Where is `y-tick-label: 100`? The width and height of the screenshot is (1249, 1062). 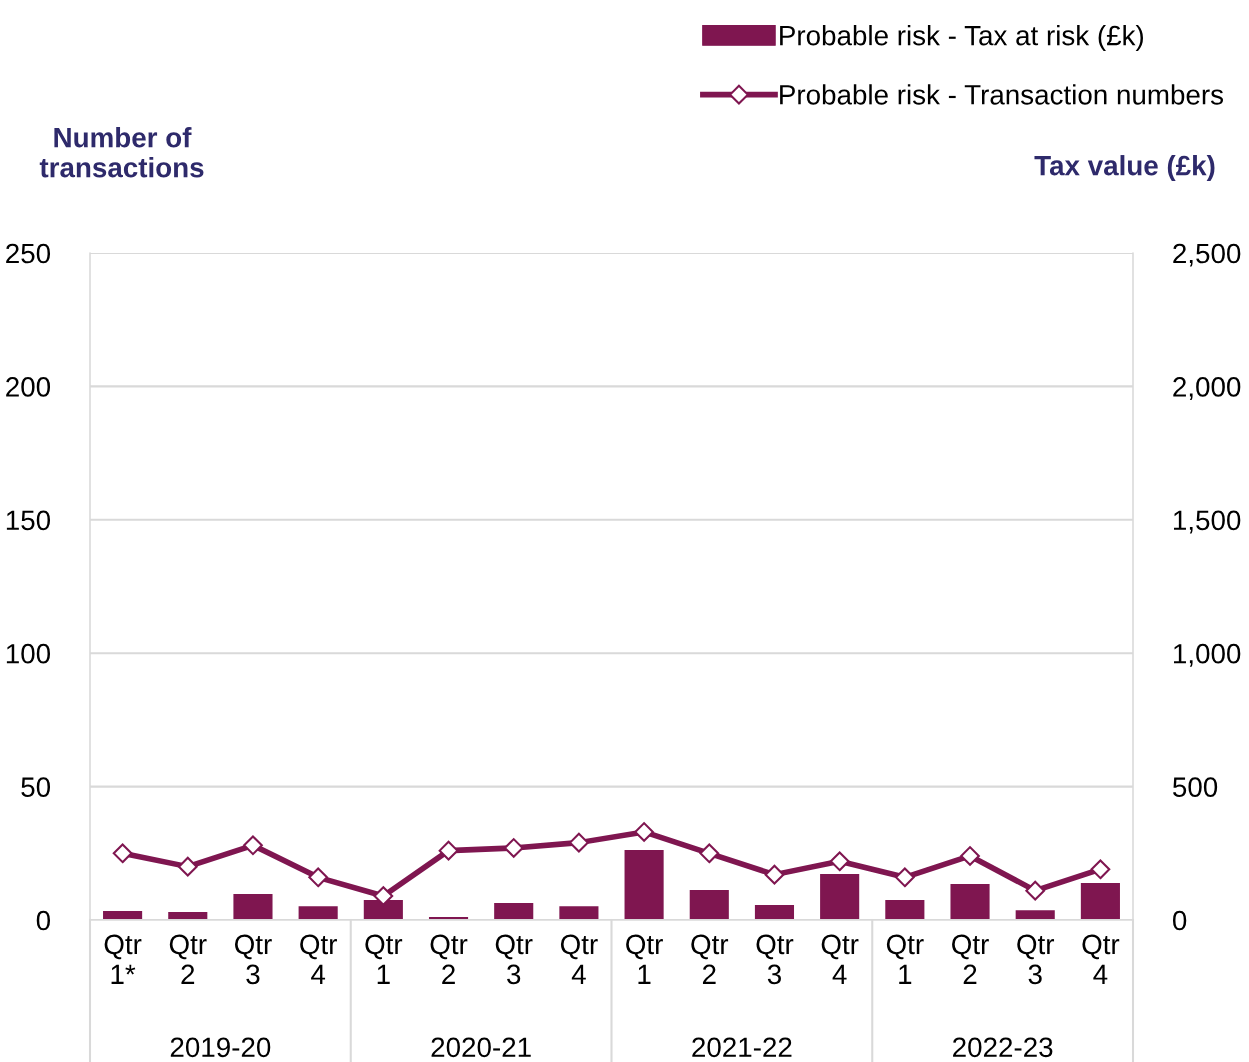
y-tick-label: 100 is located at coordinates (28, 653).